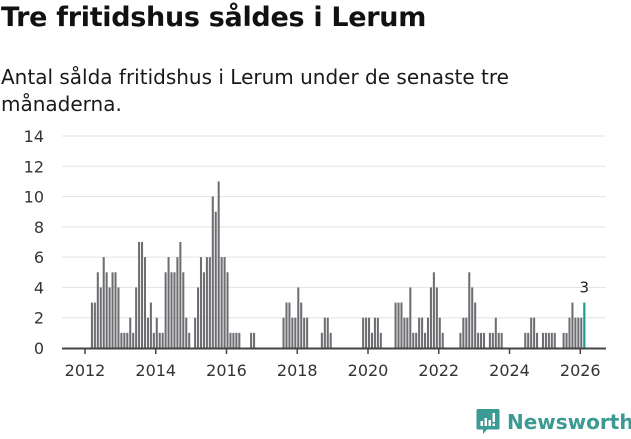 The height and width of the screenshot is (439, 631). What do you see at coordinates (438, 370) in the screenshot?
I see `x-tick-label: 2022` at bounding box center [438, 370].